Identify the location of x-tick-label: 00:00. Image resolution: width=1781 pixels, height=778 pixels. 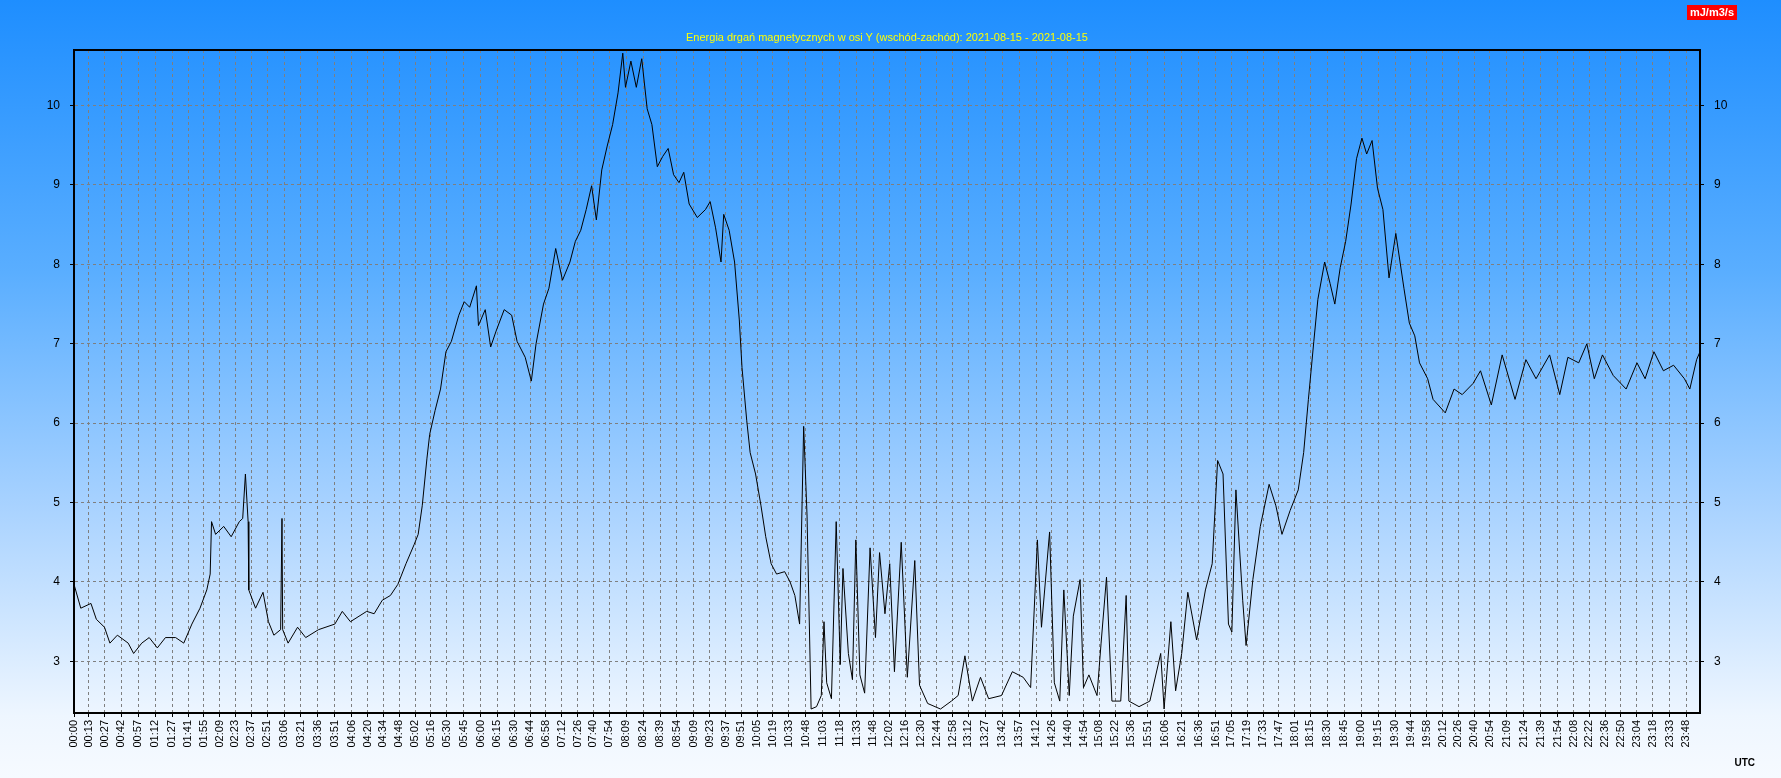
(73, 734).